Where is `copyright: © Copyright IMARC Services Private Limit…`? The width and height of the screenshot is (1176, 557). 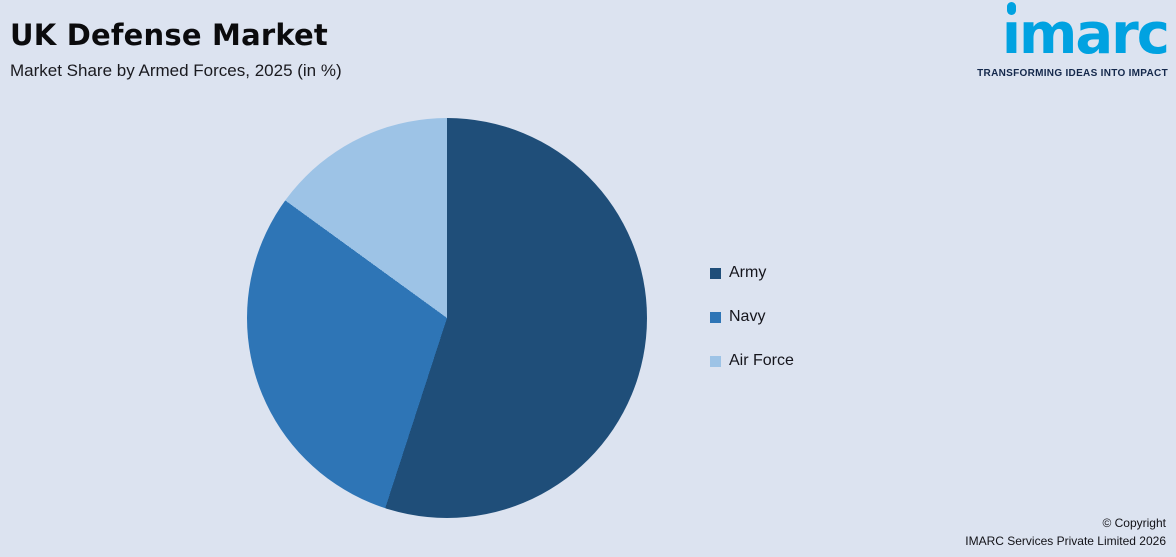 copyright: © Copyright IMARC Services Private Limit… is located at coordinates (1065, 532).